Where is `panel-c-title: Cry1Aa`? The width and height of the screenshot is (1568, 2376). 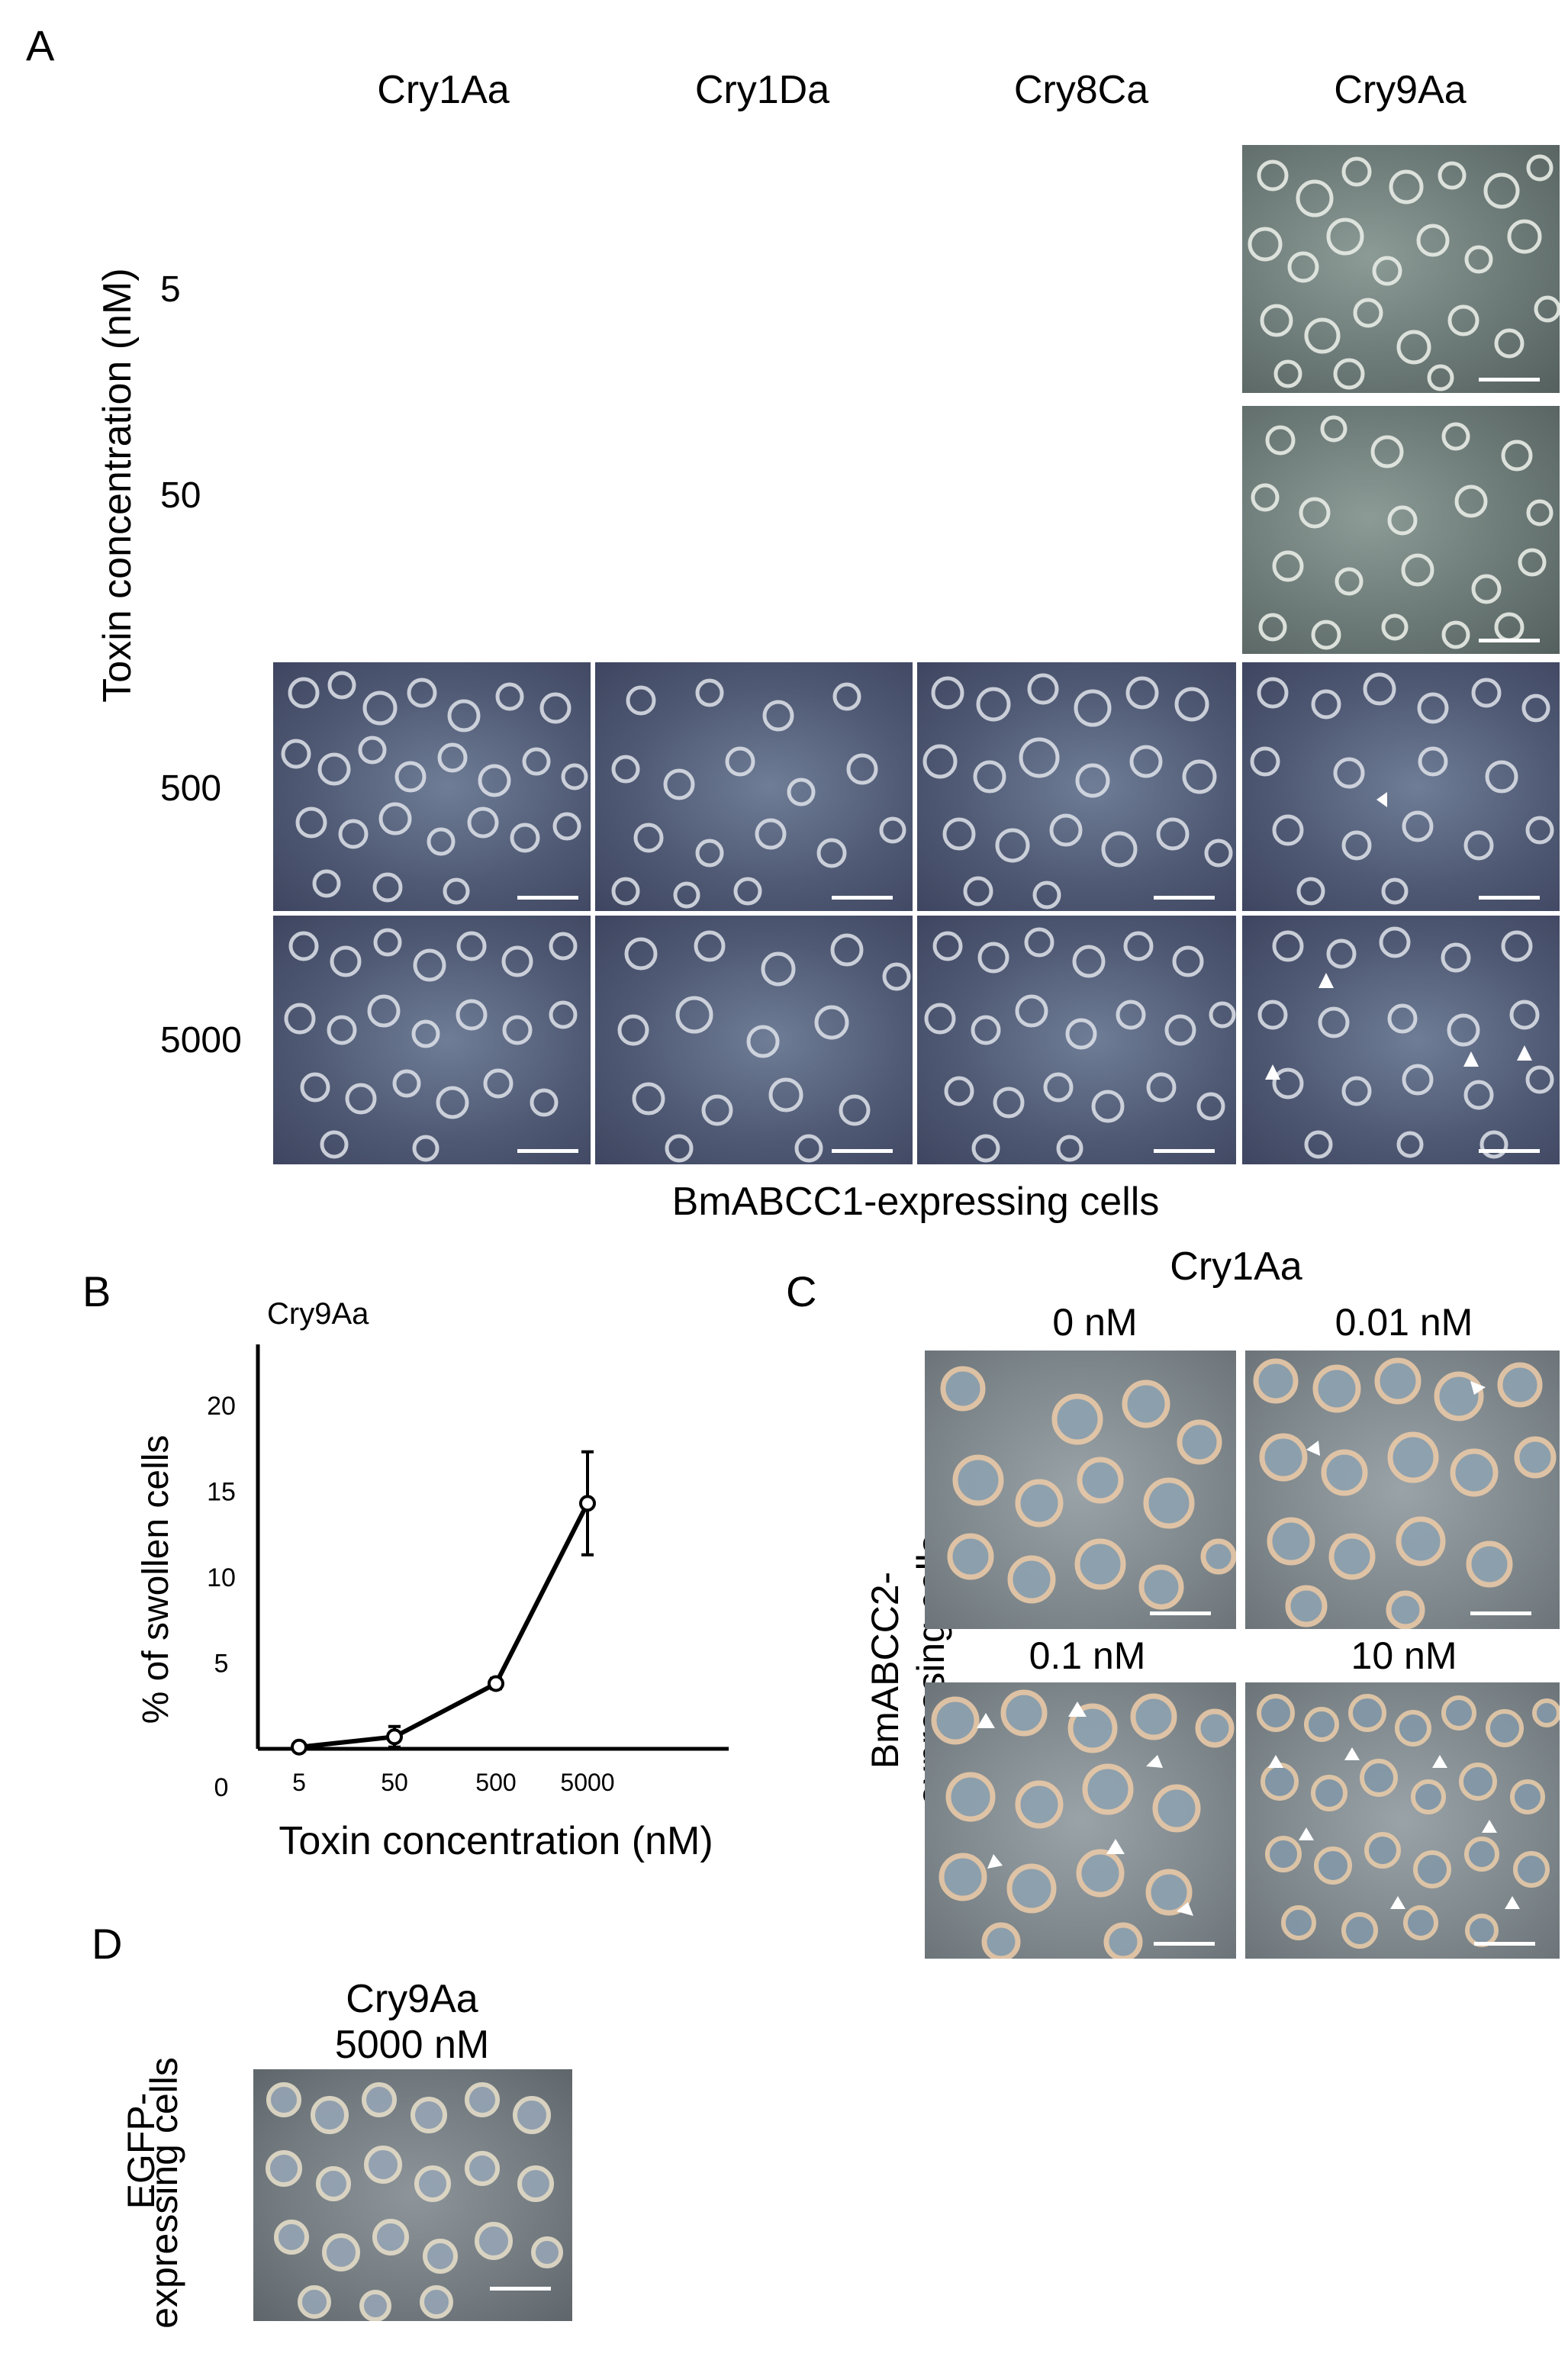 panel-c-title: Cry1Aa is located at coordinates (1236, 1266).